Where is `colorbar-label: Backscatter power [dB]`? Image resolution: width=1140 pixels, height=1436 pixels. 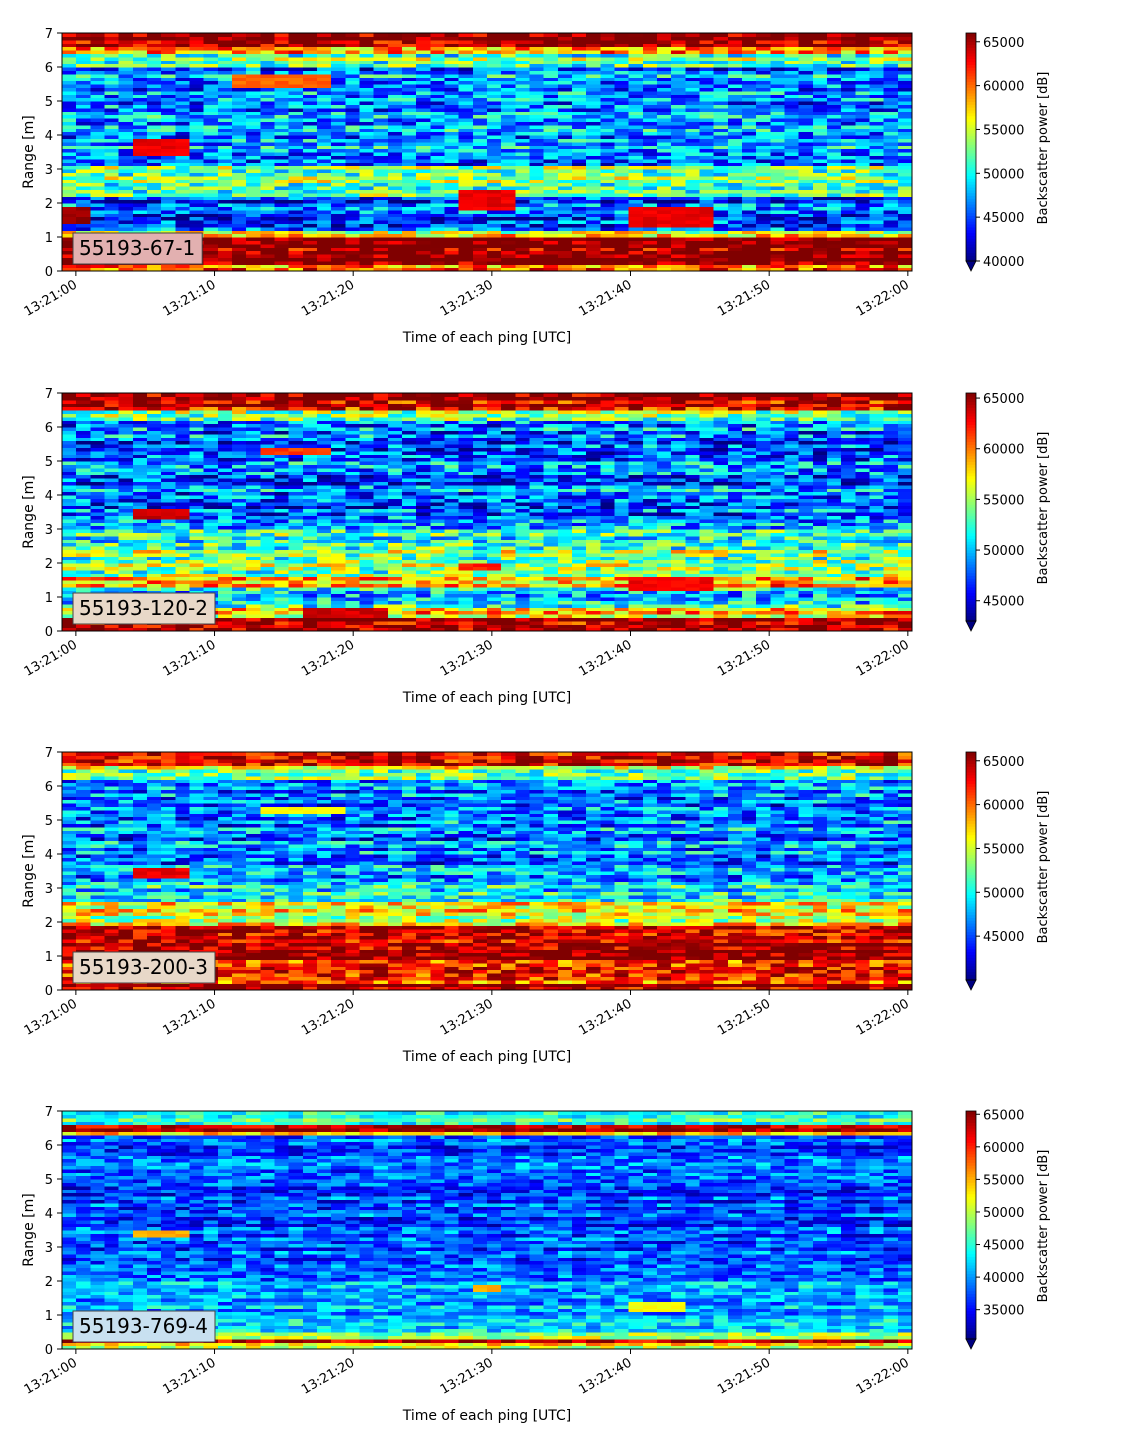 colorbar-label: Backscatter power [dB] is located at coordinates (1043, 148).